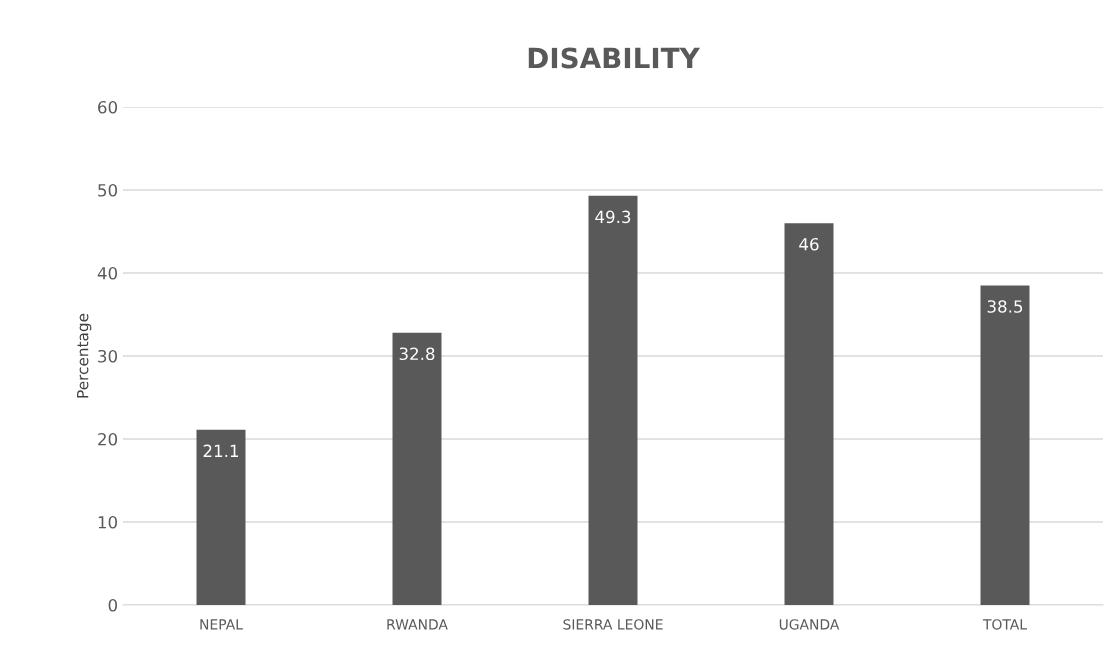  What do you see at coordinates (613, 624) in the screenshot?
I see `x-tick-label: SIERRA LEONE` at bounding box center [613, 624].